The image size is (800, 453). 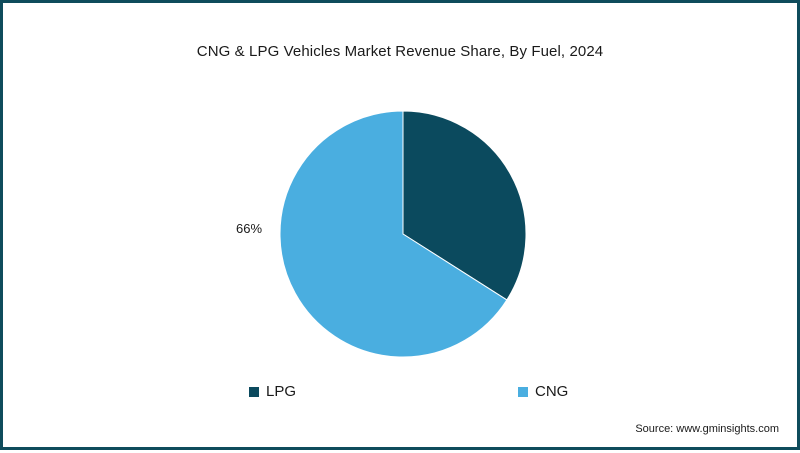 I want to click on legend-label-lpg: LPG, so click(x=281, y=391).